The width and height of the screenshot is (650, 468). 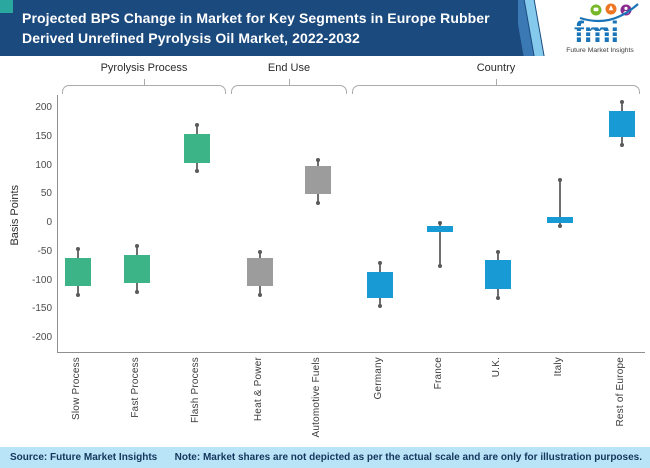 I want to click on fmi-logo: fmi Future Market Insights, so click(x=584, y=28).